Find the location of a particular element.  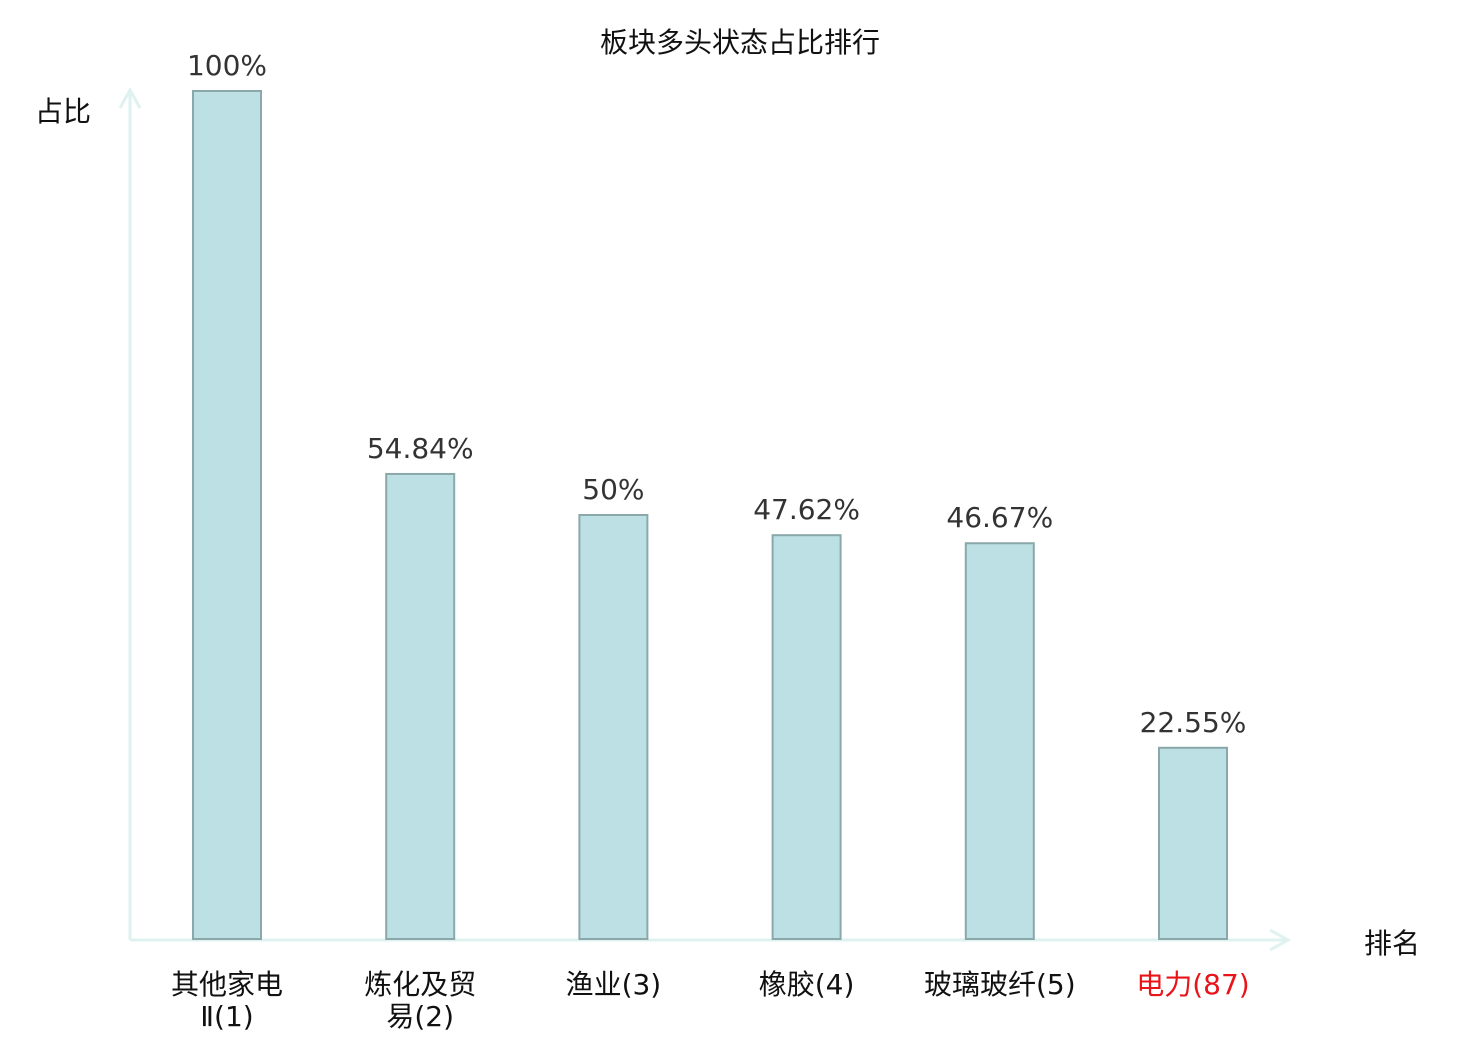

data-label: 22.55% is located at coordinates (1193, 722).